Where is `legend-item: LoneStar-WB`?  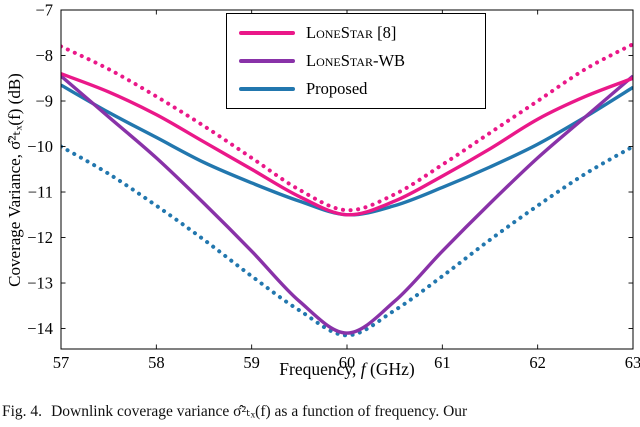 legend-item: LoneStar-WB is located at coordinates (356, 61).